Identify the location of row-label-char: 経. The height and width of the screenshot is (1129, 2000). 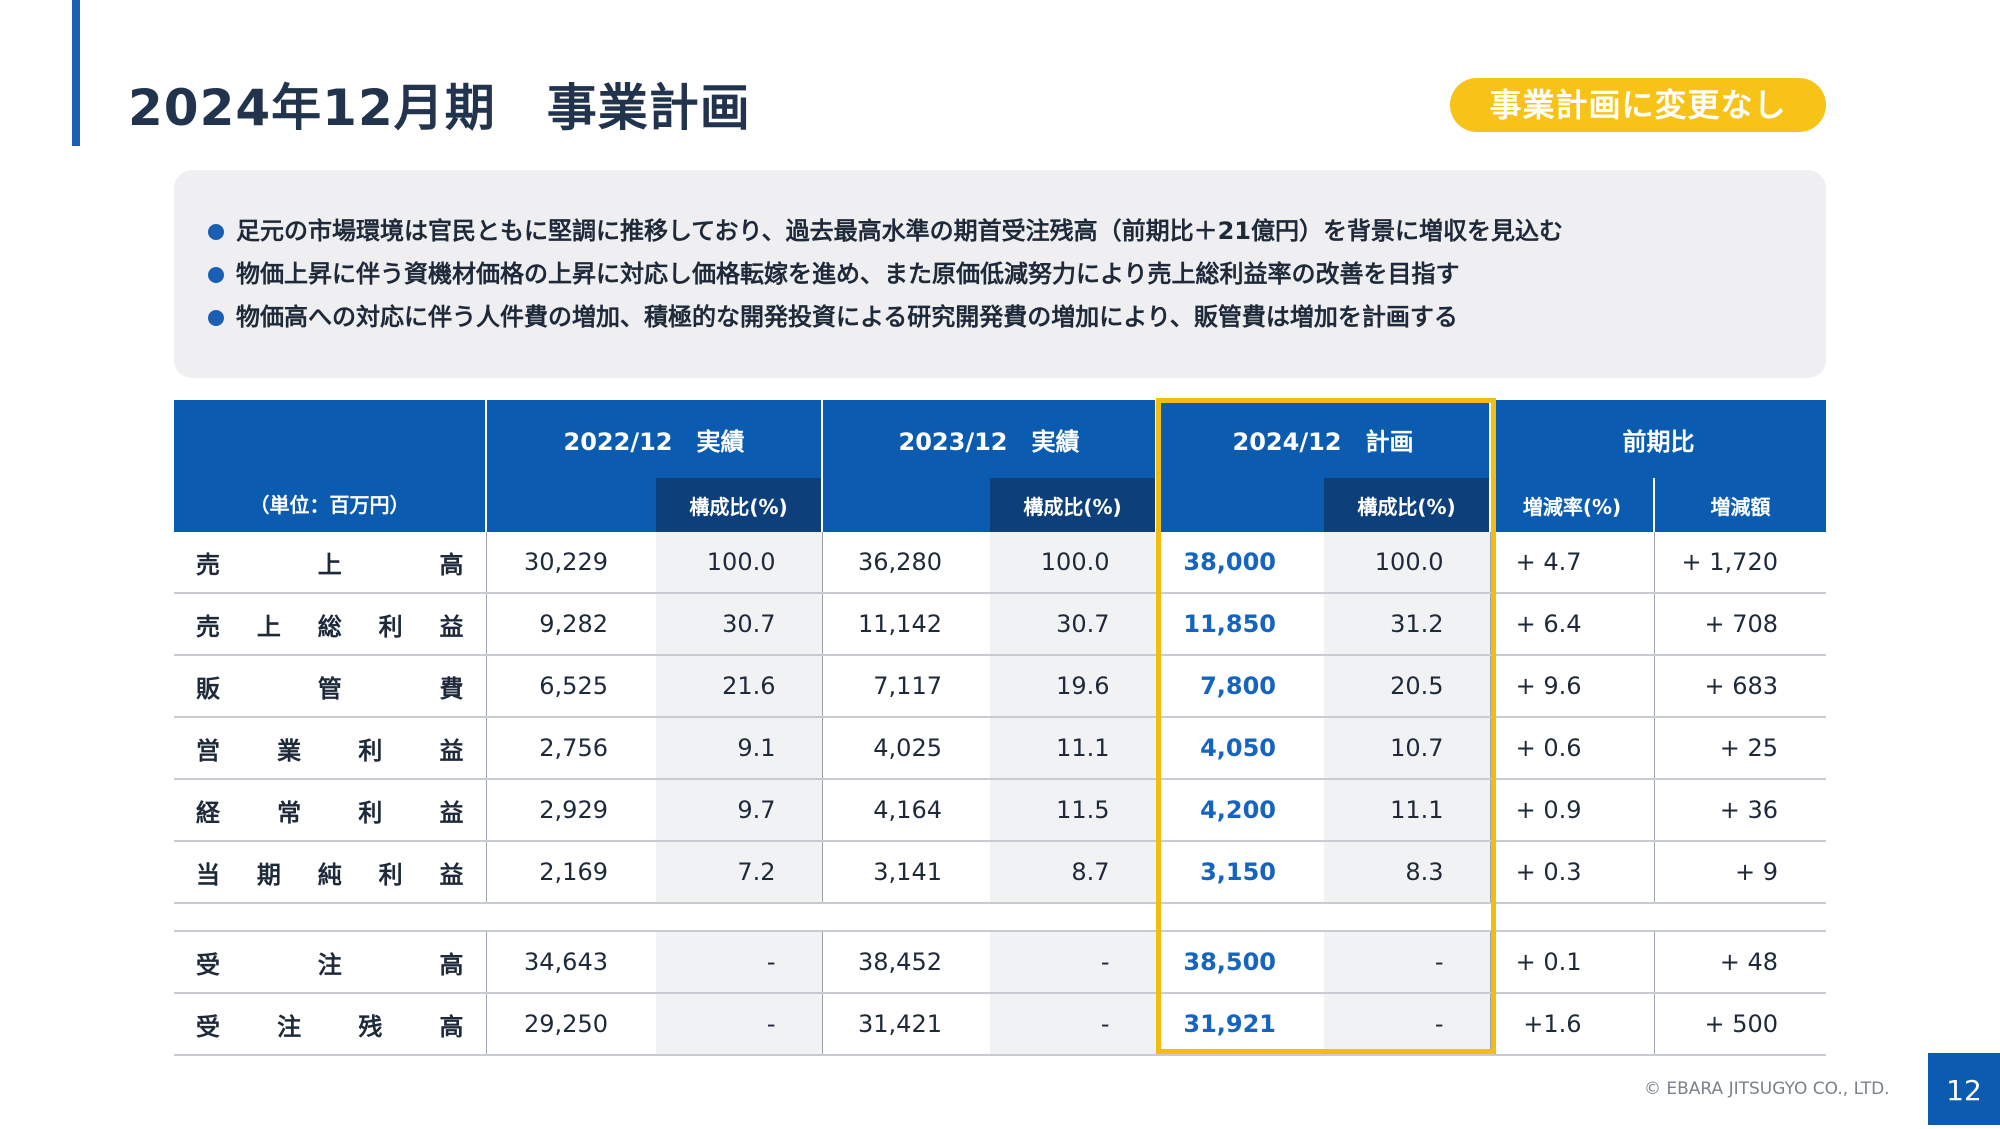
(208, 812).